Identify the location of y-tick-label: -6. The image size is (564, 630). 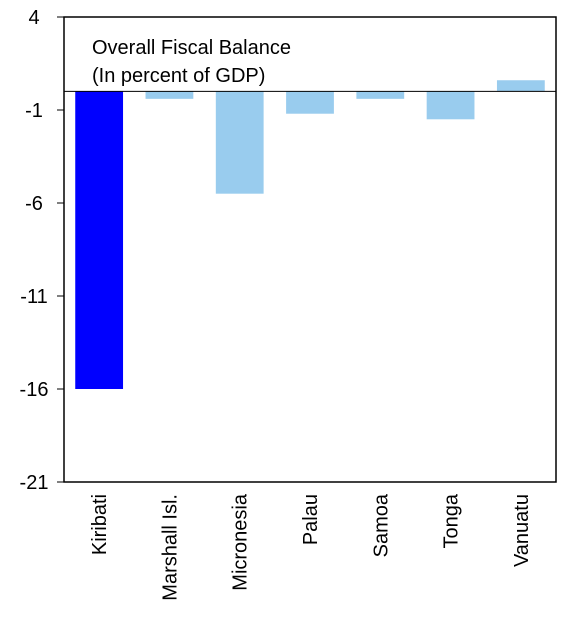
(34, 204).